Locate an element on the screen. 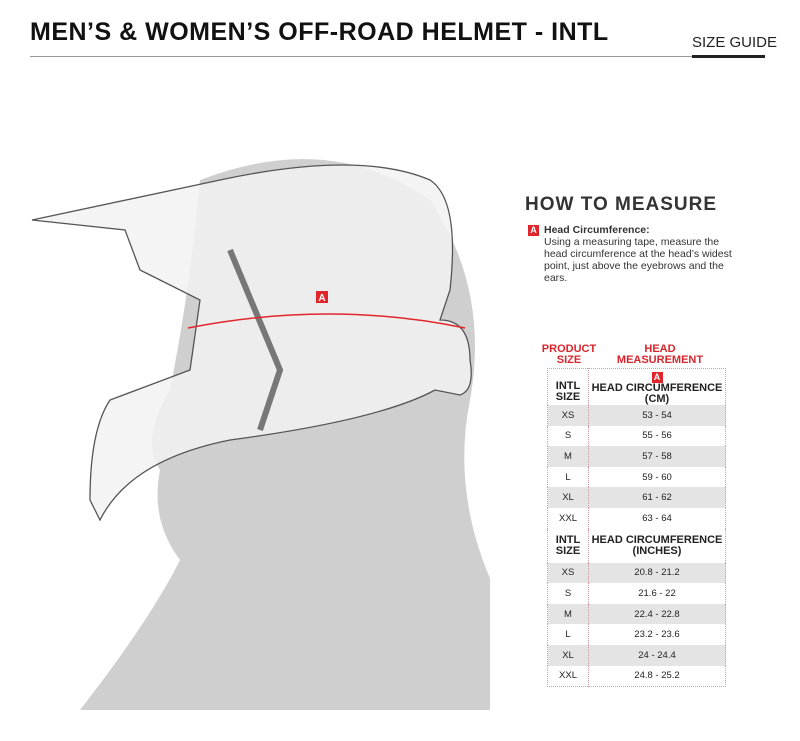 The width and height of the screenshot is (800, 741). table-row: XS 20.8 - 21.2 is located at coordinates (636, 573).